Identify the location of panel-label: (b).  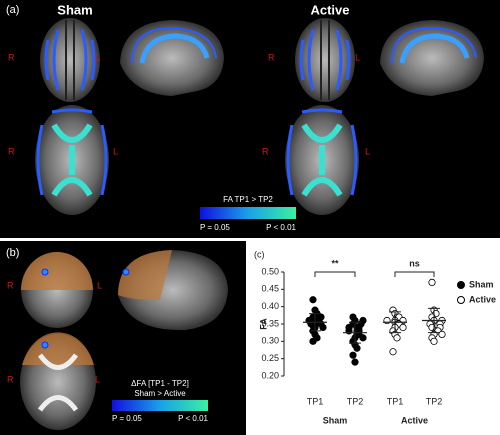
(12, 253).